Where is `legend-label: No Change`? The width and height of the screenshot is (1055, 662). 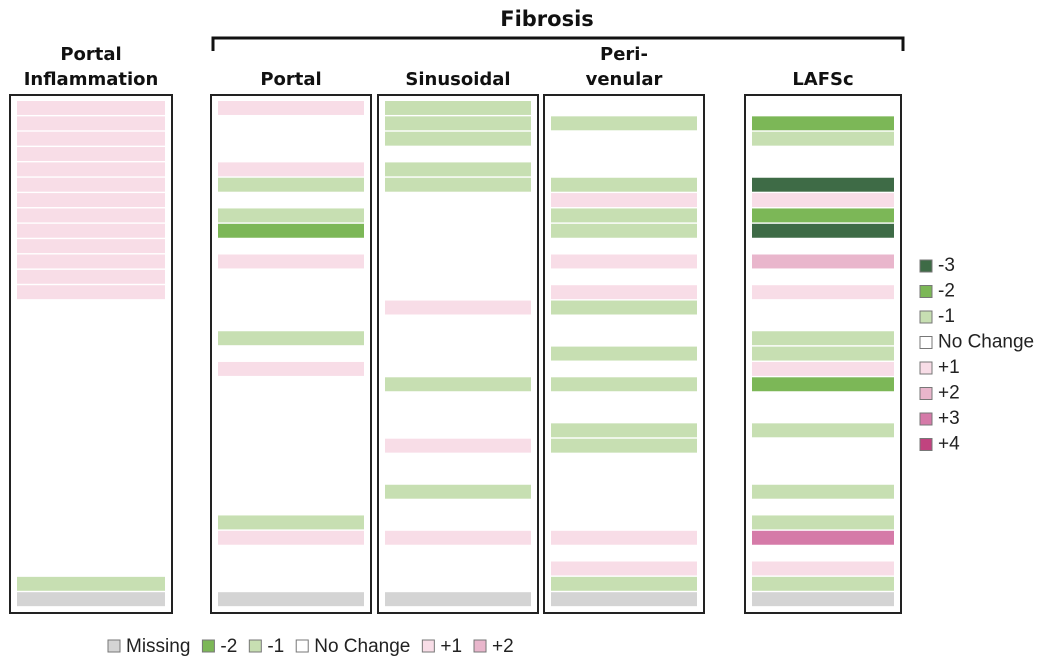 legend-label: No Change is located at coordinates (986, 342).